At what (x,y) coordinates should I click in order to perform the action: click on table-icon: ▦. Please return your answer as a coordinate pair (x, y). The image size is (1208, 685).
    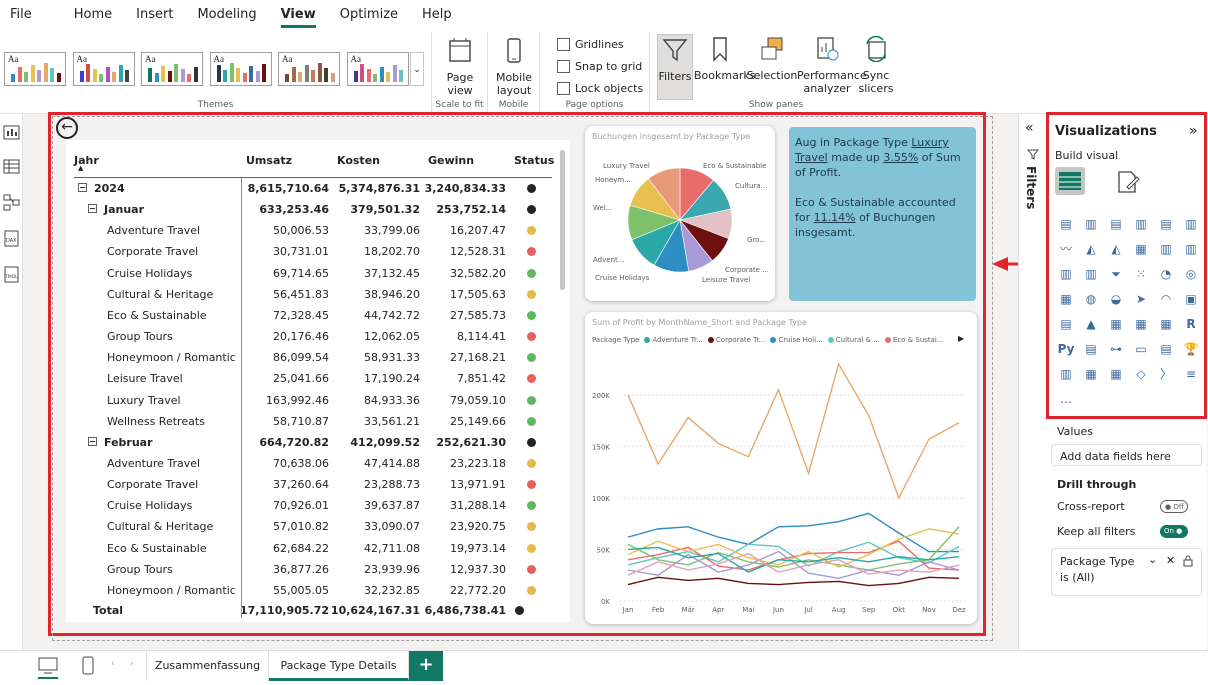
    Looking at the image, I should click on (1141, 324).